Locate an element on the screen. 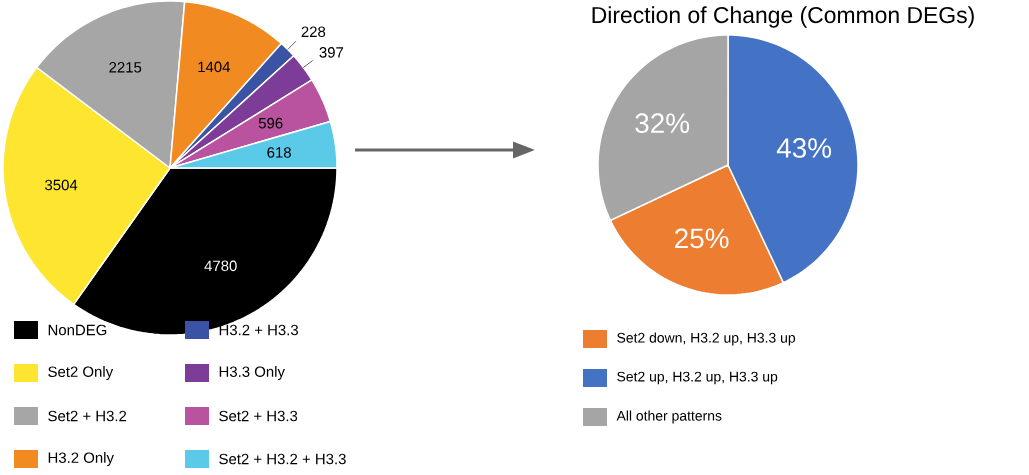 The width and height of the screenshot is (1029, 475). legend-label: NonDEG is located at coordinates (77, 330).